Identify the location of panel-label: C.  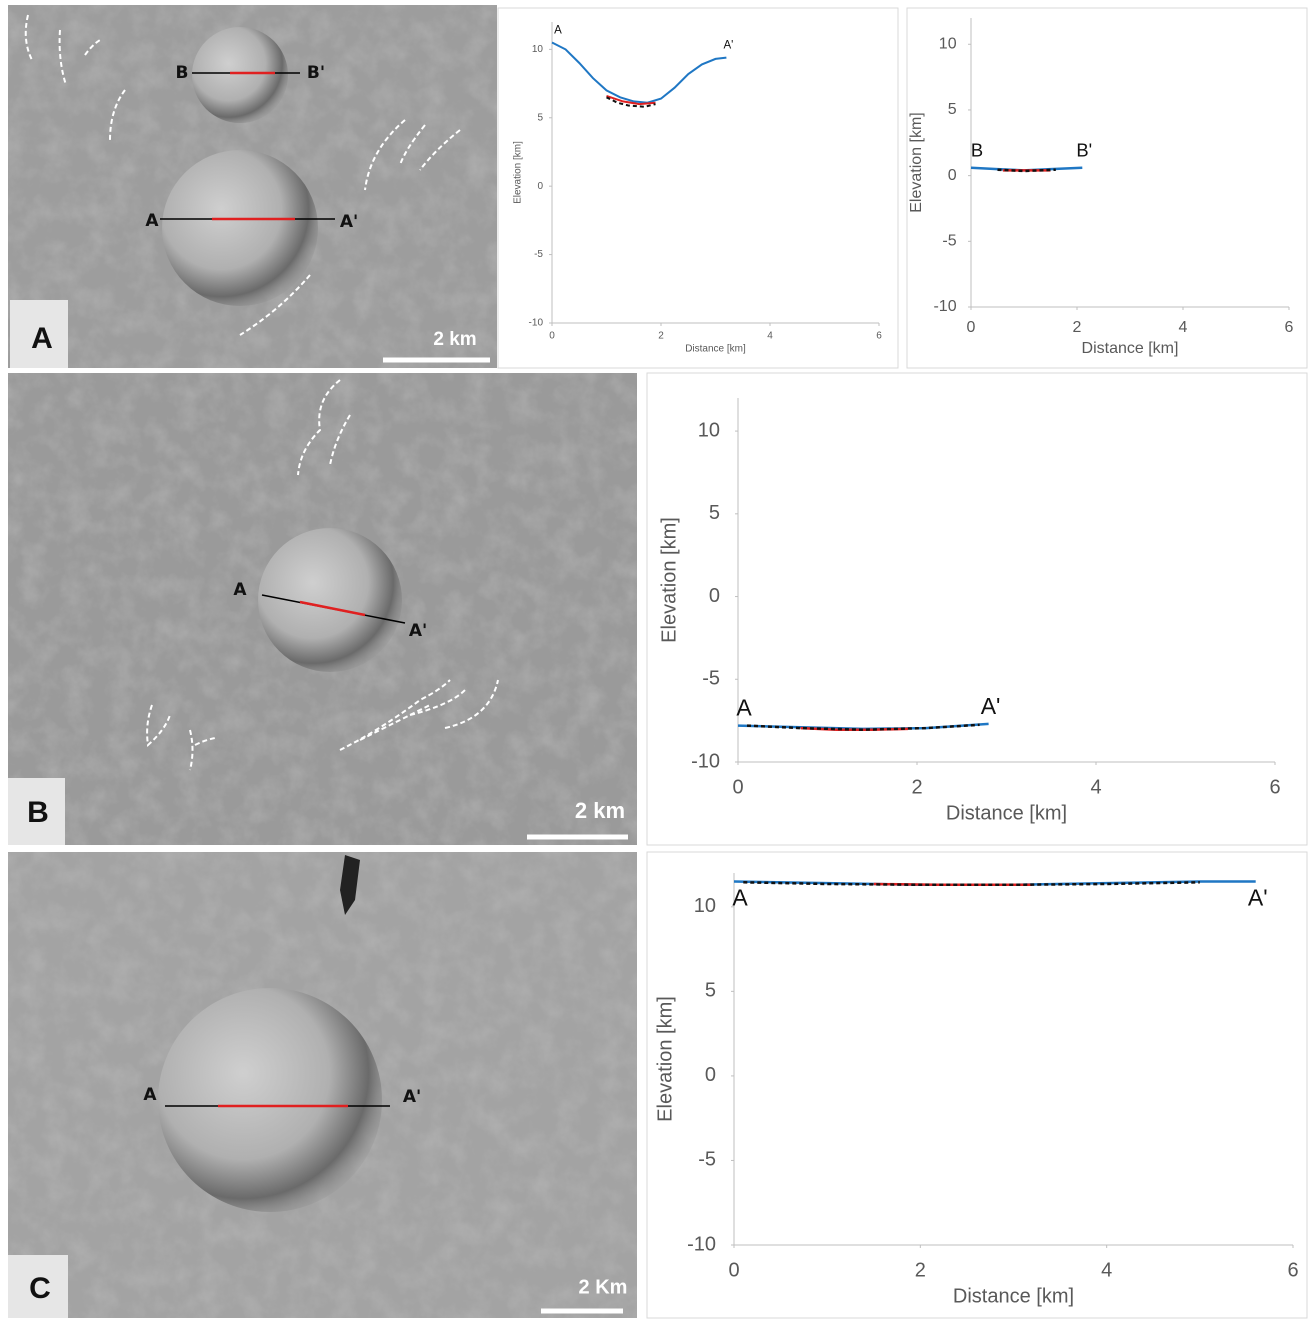
(40, 1288).